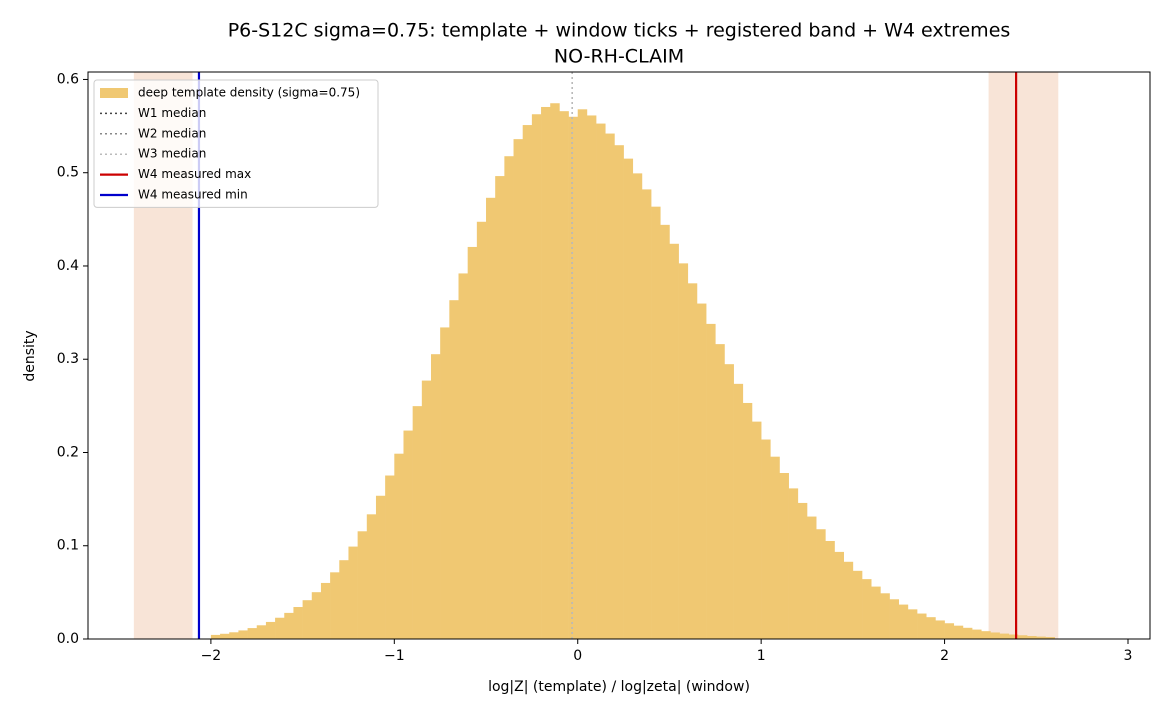 The width and height of the screenshot is (1170, 715). I want to click on y-tick-label: 0.0, so click(68, 639).